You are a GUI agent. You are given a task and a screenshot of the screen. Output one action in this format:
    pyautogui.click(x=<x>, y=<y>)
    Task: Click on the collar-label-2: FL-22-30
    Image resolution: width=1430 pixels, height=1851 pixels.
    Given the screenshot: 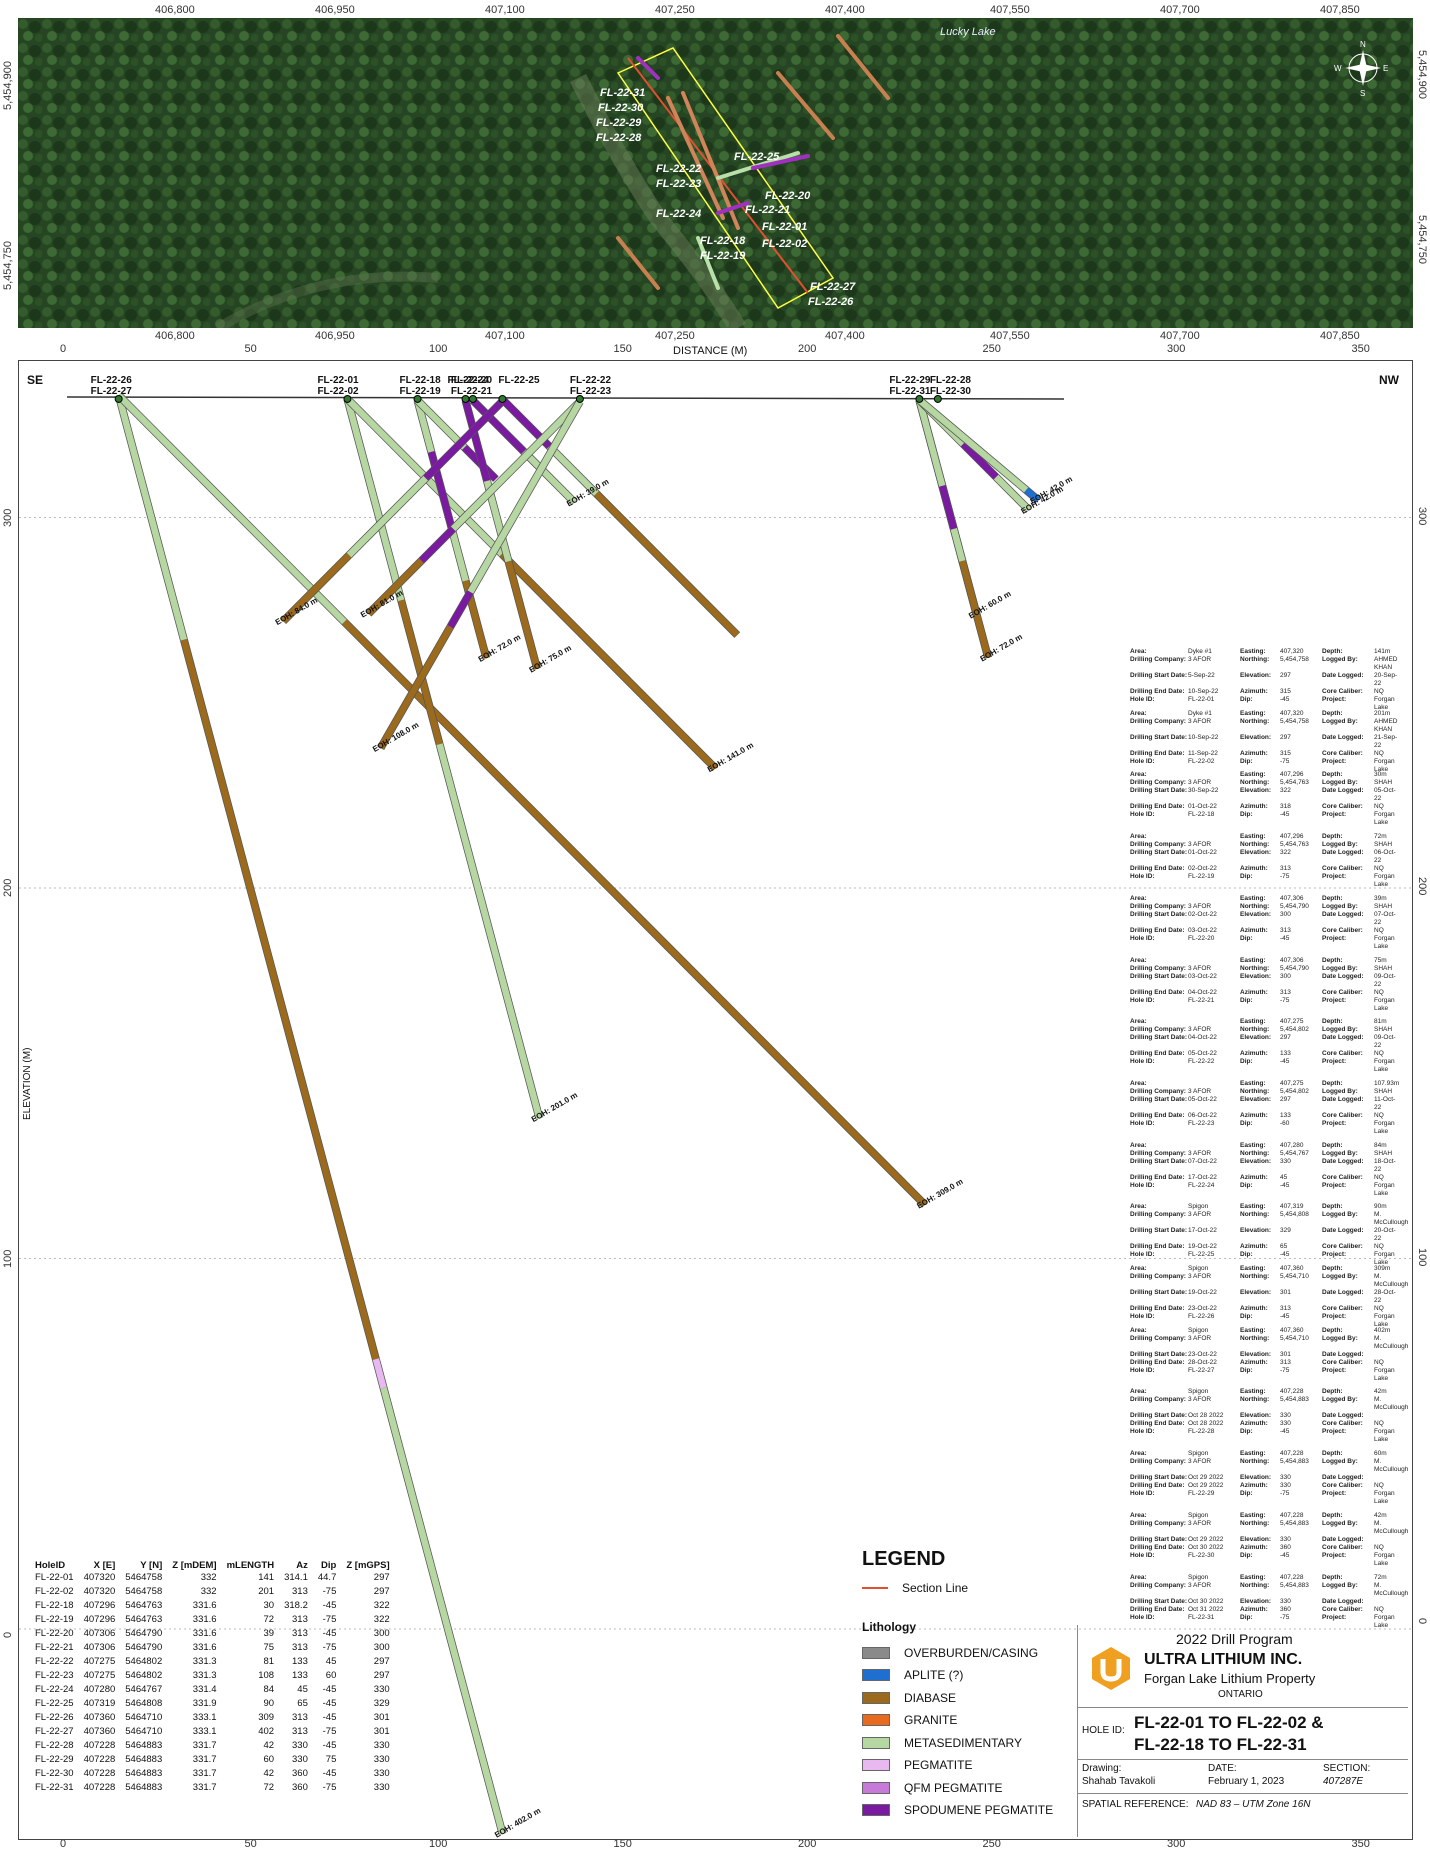 What is the action you would take?
    pyautogui.click(x=951, y=391)
    